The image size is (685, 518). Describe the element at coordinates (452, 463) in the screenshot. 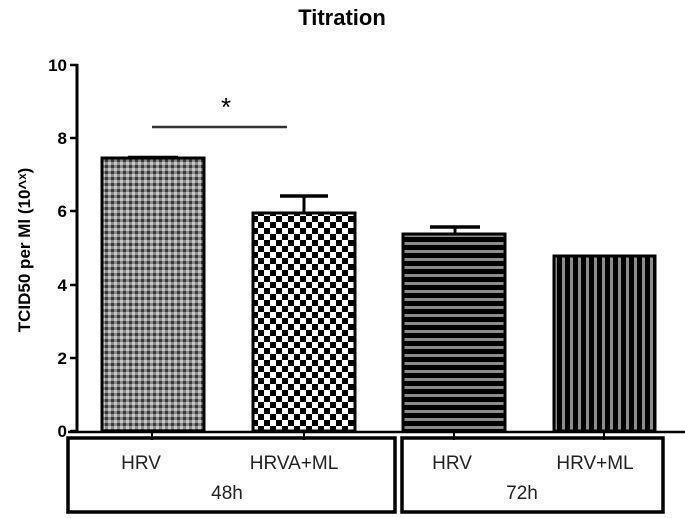

I see `x-label-hrv-72h: HRV` at that location.